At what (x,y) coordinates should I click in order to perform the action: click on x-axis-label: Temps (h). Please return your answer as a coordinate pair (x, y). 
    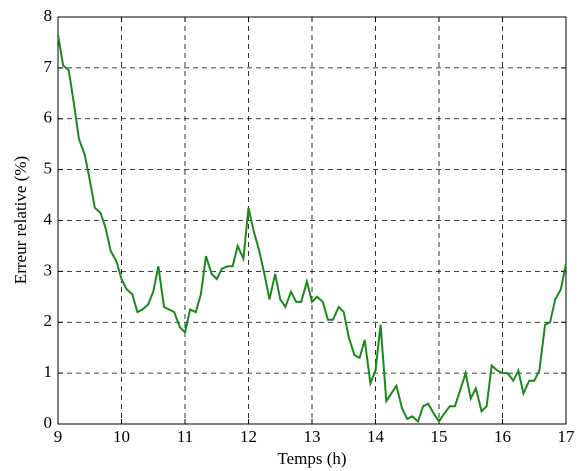
    Looking at the image, I should click on (311, 458).